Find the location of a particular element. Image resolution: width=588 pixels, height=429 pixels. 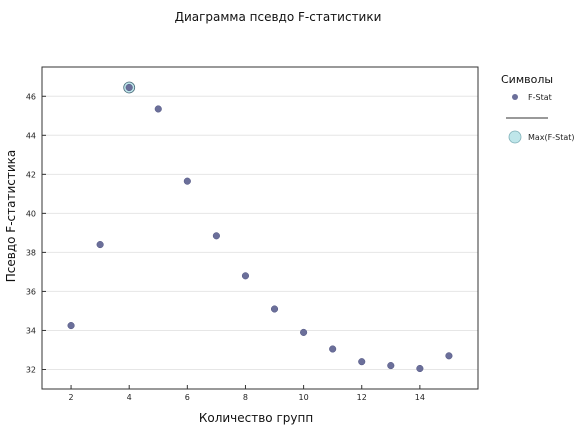

legend: Символы F-Stat Max(F-Stat) is located at coordinates (538, 108).